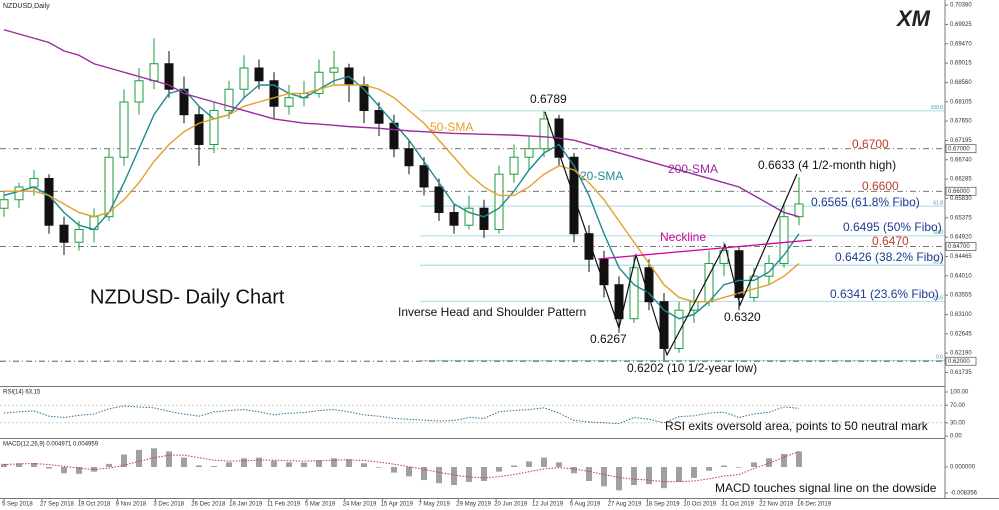  Describe the element at coordinates (938, 203) in the screenshot. I see `fibo-label: 61.8` at that location.